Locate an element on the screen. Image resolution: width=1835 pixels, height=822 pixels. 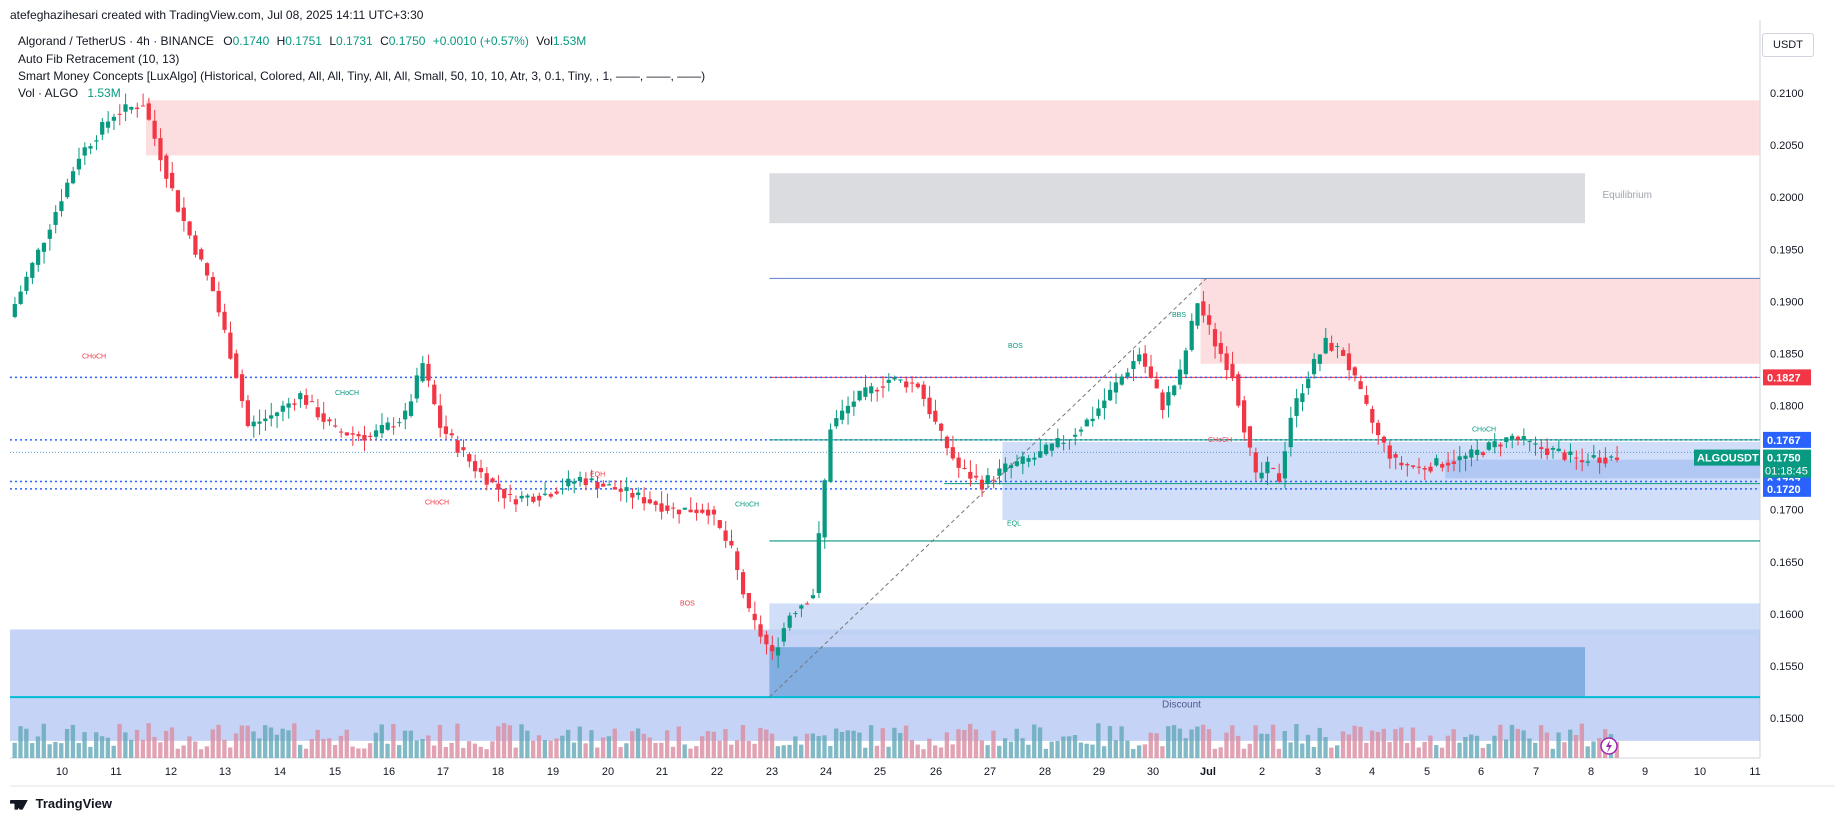
indicator-volume: Vol · ALGO 1.53M is located at coordinates (69, 93).